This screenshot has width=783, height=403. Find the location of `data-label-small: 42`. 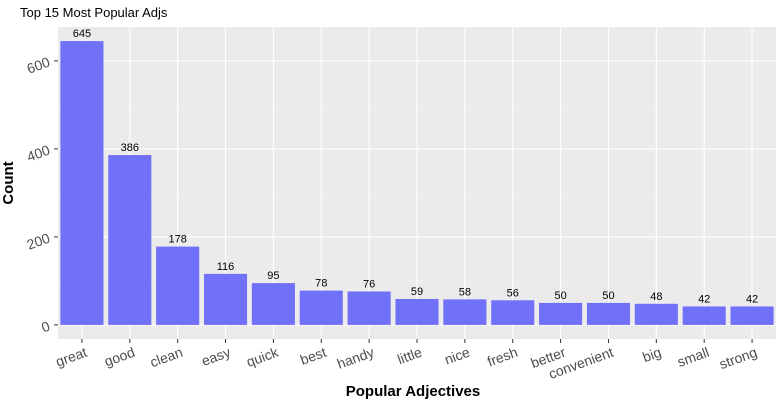

data-label-small: 42 is located at coordinates (704, 299).